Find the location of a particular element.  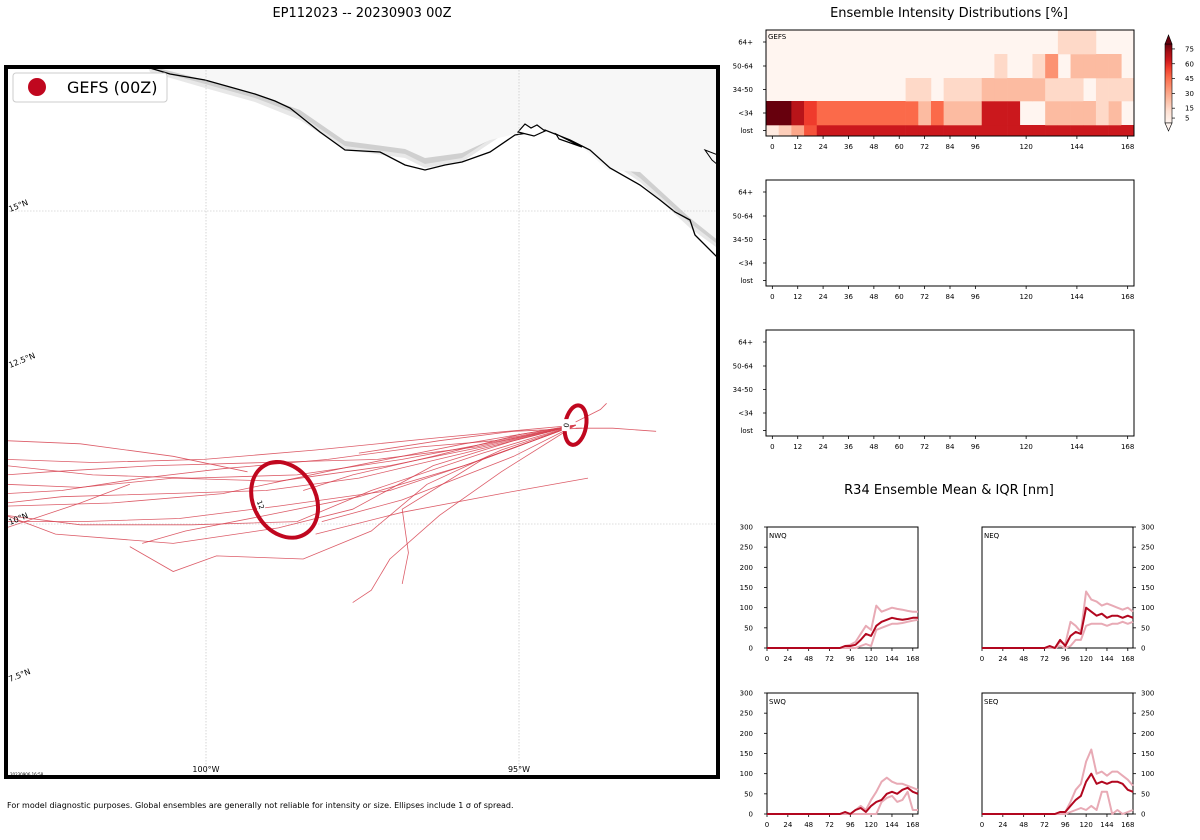

r34-ylabel: 300 is located at coordinates (1147, 528).